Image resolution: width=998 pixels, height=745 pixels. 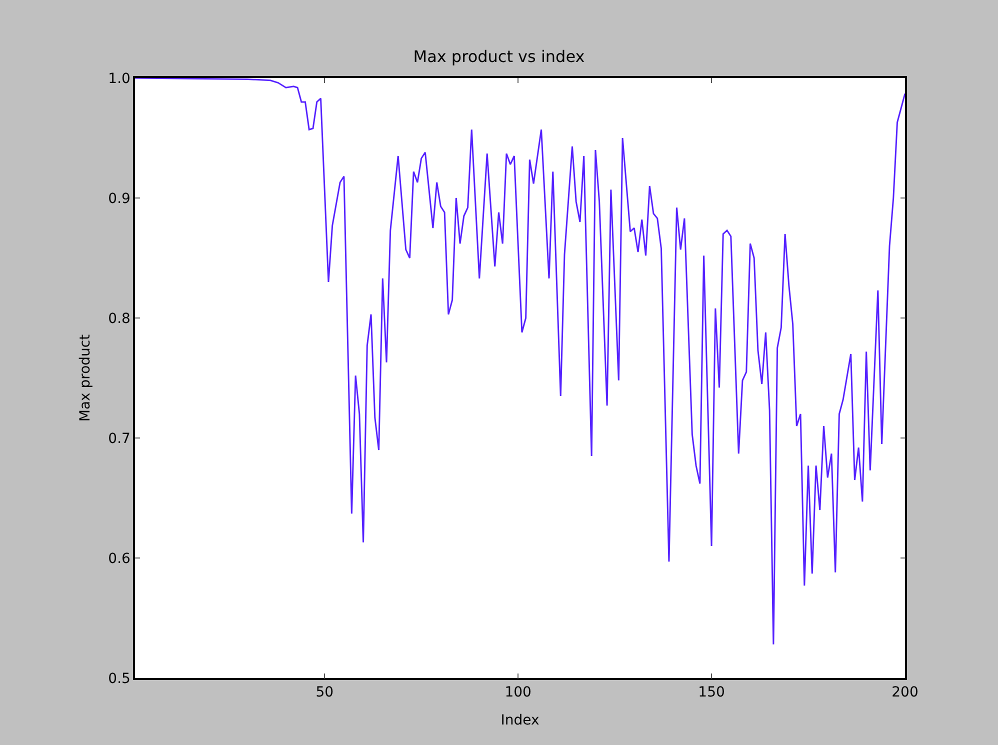 What do you see at coordinates (119, 198) in the screenshot?
I see `y-tick-label: 0.9` at bounding box center [119, 198].